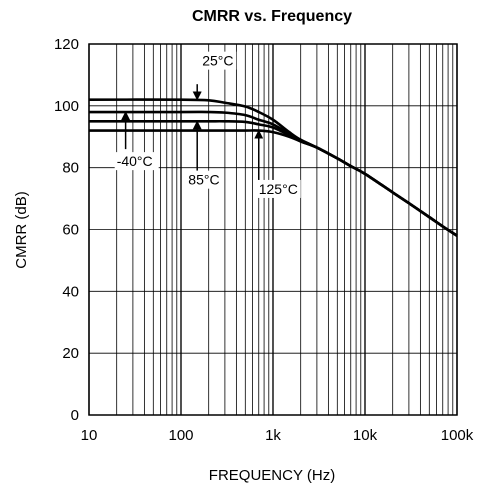 The height and width of the screenshot is (489, 477). Describe the element at coordinates (457, 435) in the screenshot. I see `x-tick-label: 100k` at that location.